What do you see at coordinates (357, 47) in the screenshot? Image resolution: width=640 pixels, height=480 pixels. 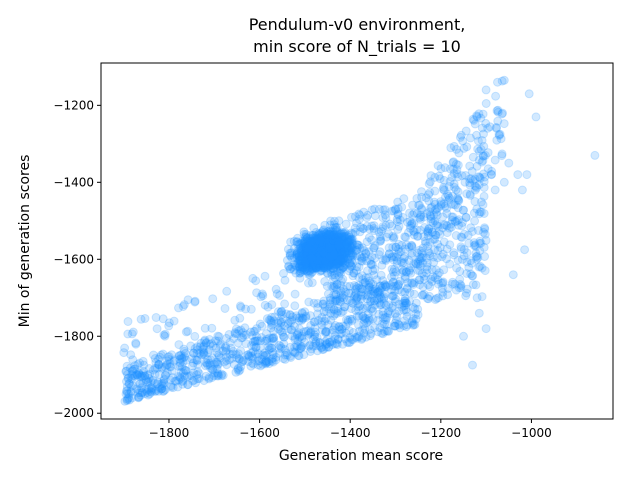 I see `chart-title-line2: min score of N_trials = 10` at bounding box center [357, 47].